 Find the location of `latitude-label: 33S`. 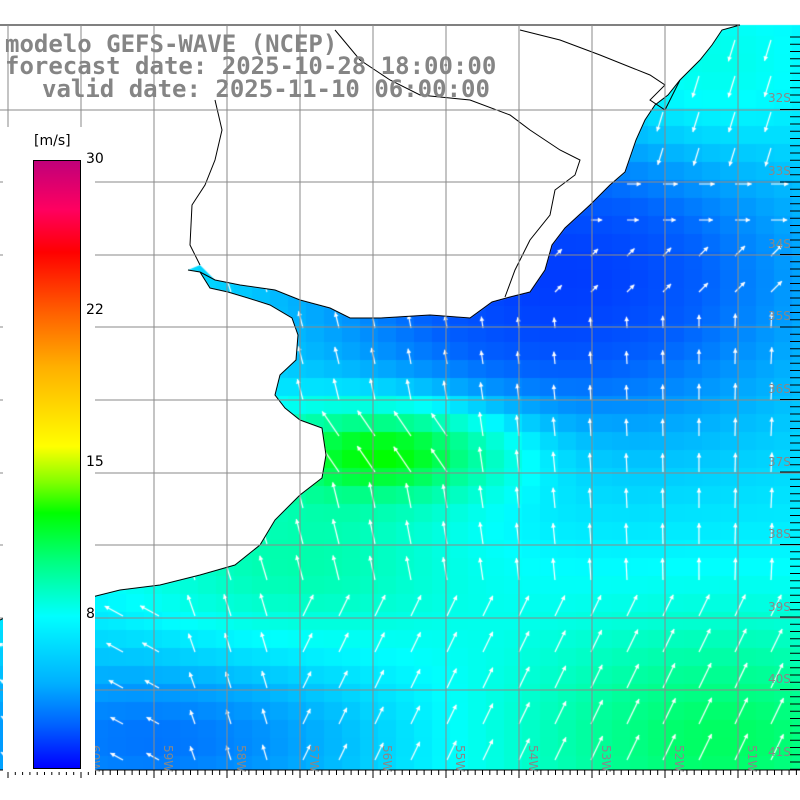

latitude-label: 33S is located at coordinates (779, 171).